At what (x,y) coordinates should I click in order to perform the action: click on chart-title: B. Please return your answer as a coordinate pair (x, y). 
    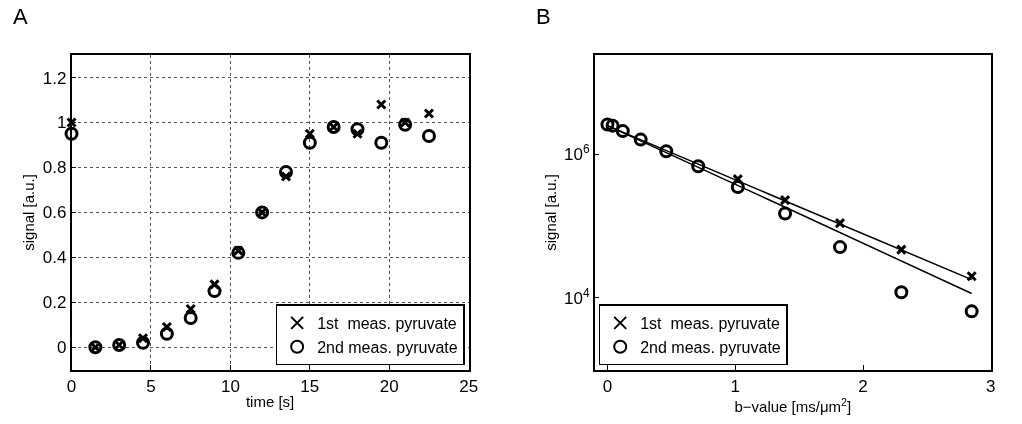
    Looking at the image, I should click on (543, 16).